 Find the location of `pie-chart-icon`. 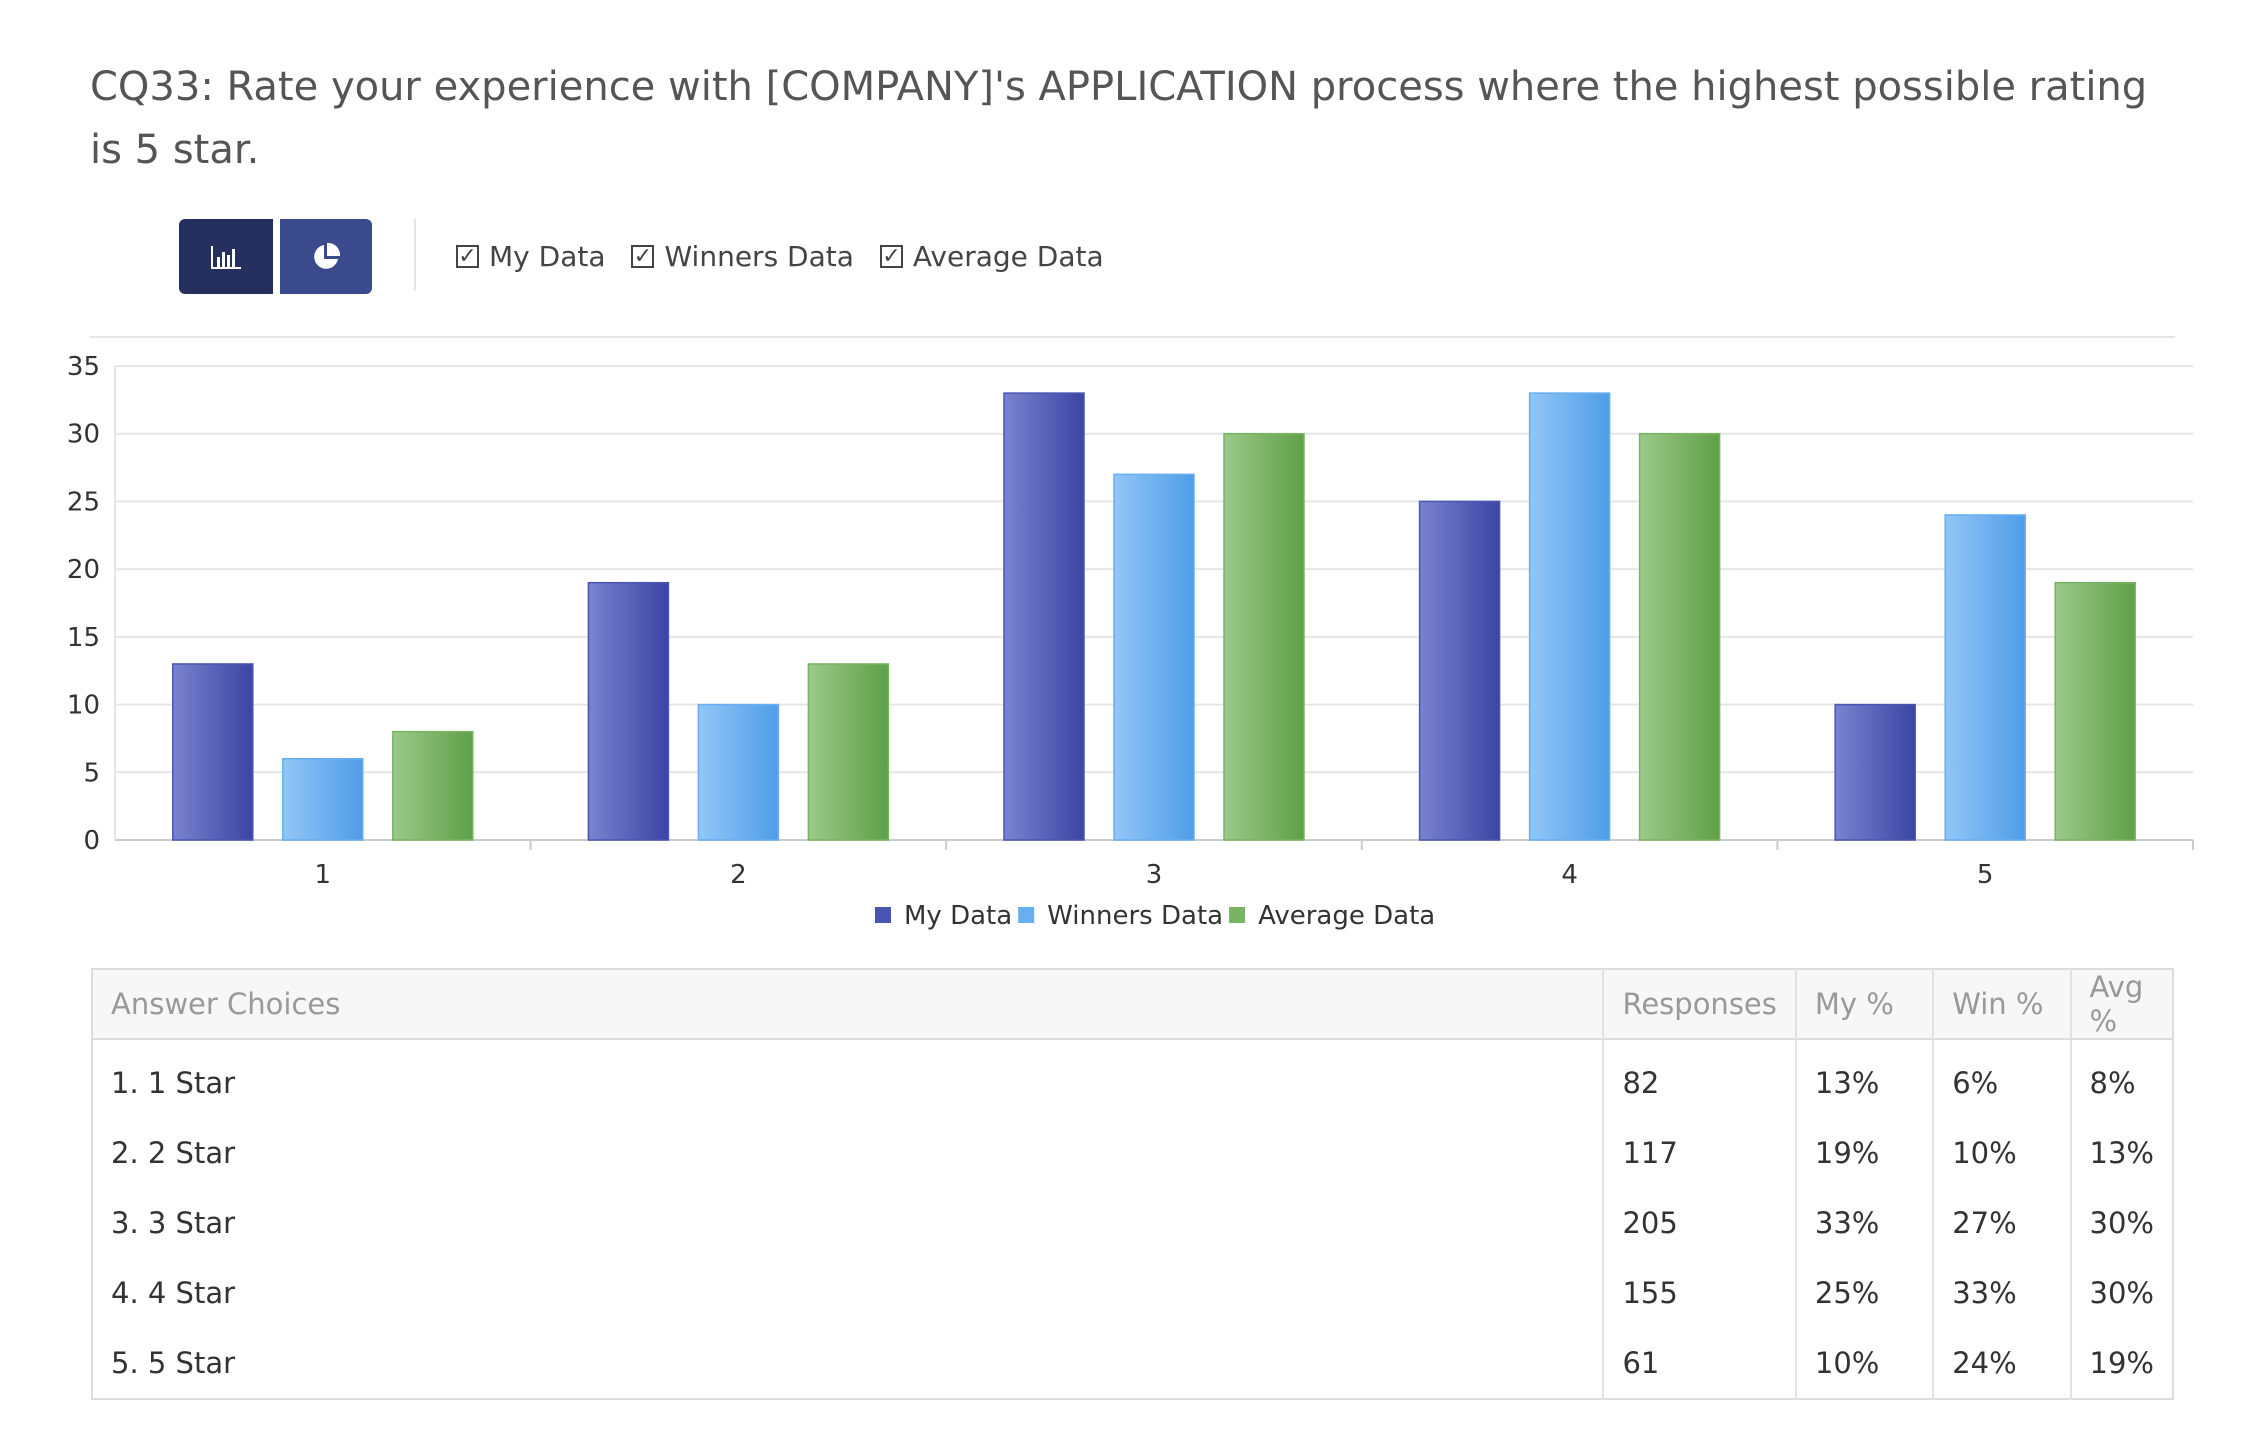

pie-chart-icon is located at coordinates (327, 255).